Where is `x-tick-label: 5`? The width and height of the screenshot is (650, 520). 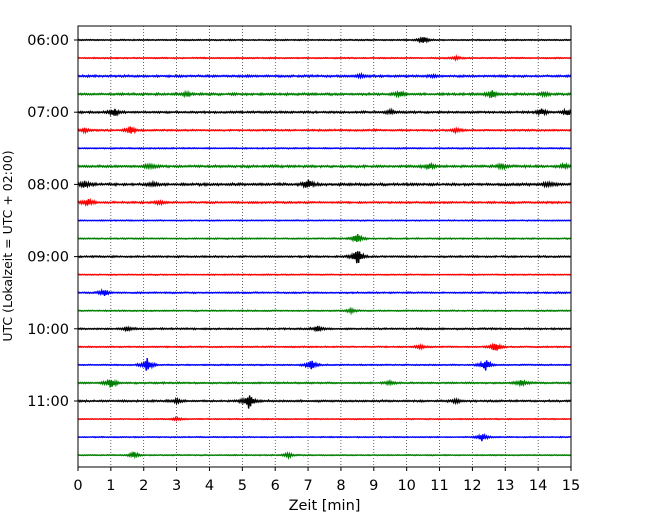 x-tick-label: 5 is located at coordinates (242, 486).